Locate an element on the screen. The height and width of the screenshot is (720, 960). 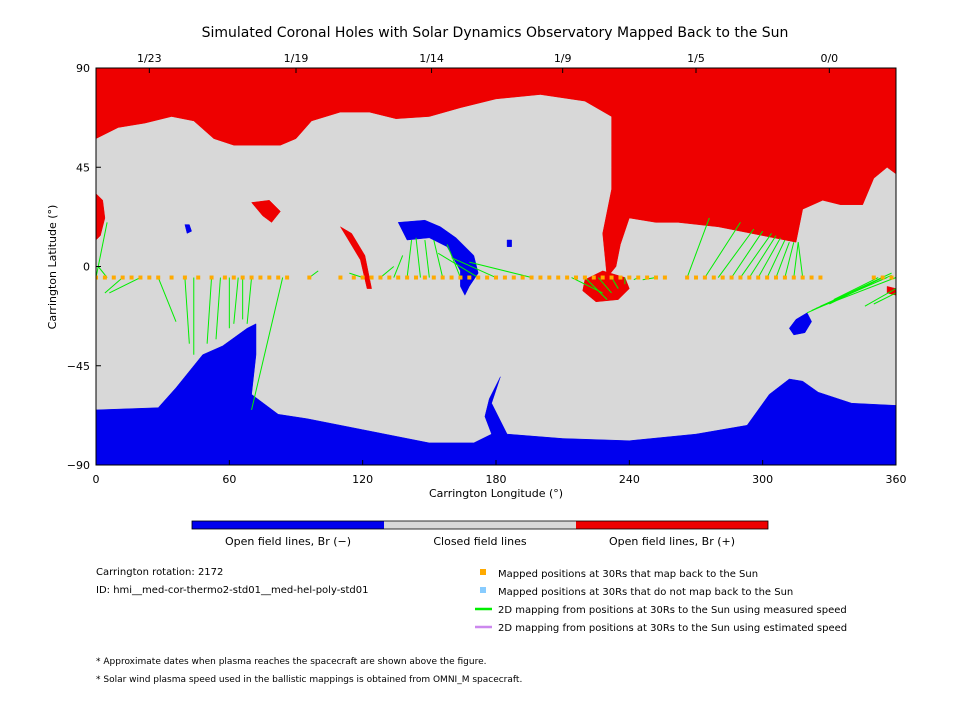
x-tick-label: 120 is located at coordinates (362, 479).